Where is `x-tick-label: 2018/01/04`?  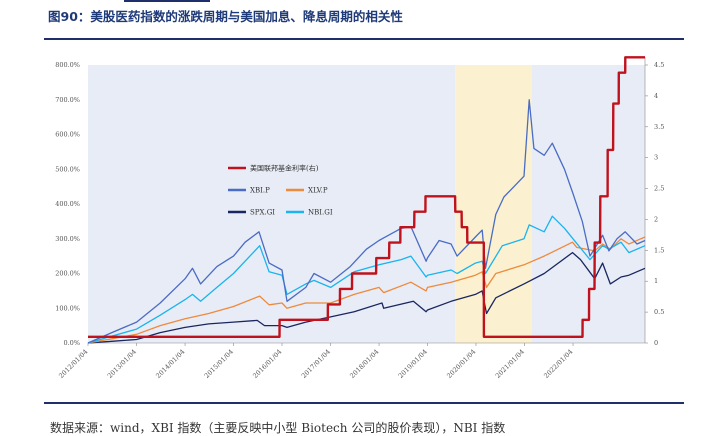 x-tick-label: 2018/01/04 is located at coordinates (364, 364).